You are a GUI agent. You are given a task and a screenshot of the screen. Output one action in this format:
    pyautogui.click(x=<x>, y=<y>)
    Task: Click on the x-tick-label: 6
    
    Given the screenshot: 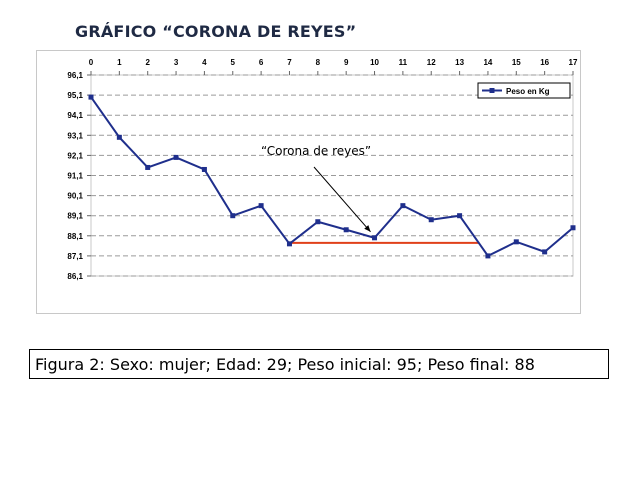 What is the action you would take?
    pyautogui.click(x=261, y=62)
    